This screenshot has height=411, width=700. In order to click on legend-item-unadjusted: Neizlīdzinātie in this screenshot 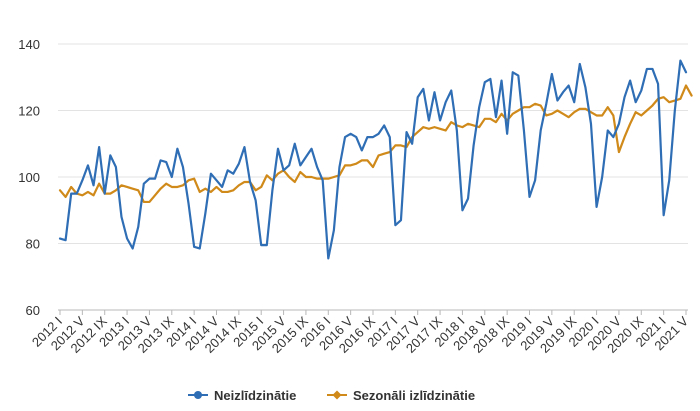, I will do `click(242, 395)`.